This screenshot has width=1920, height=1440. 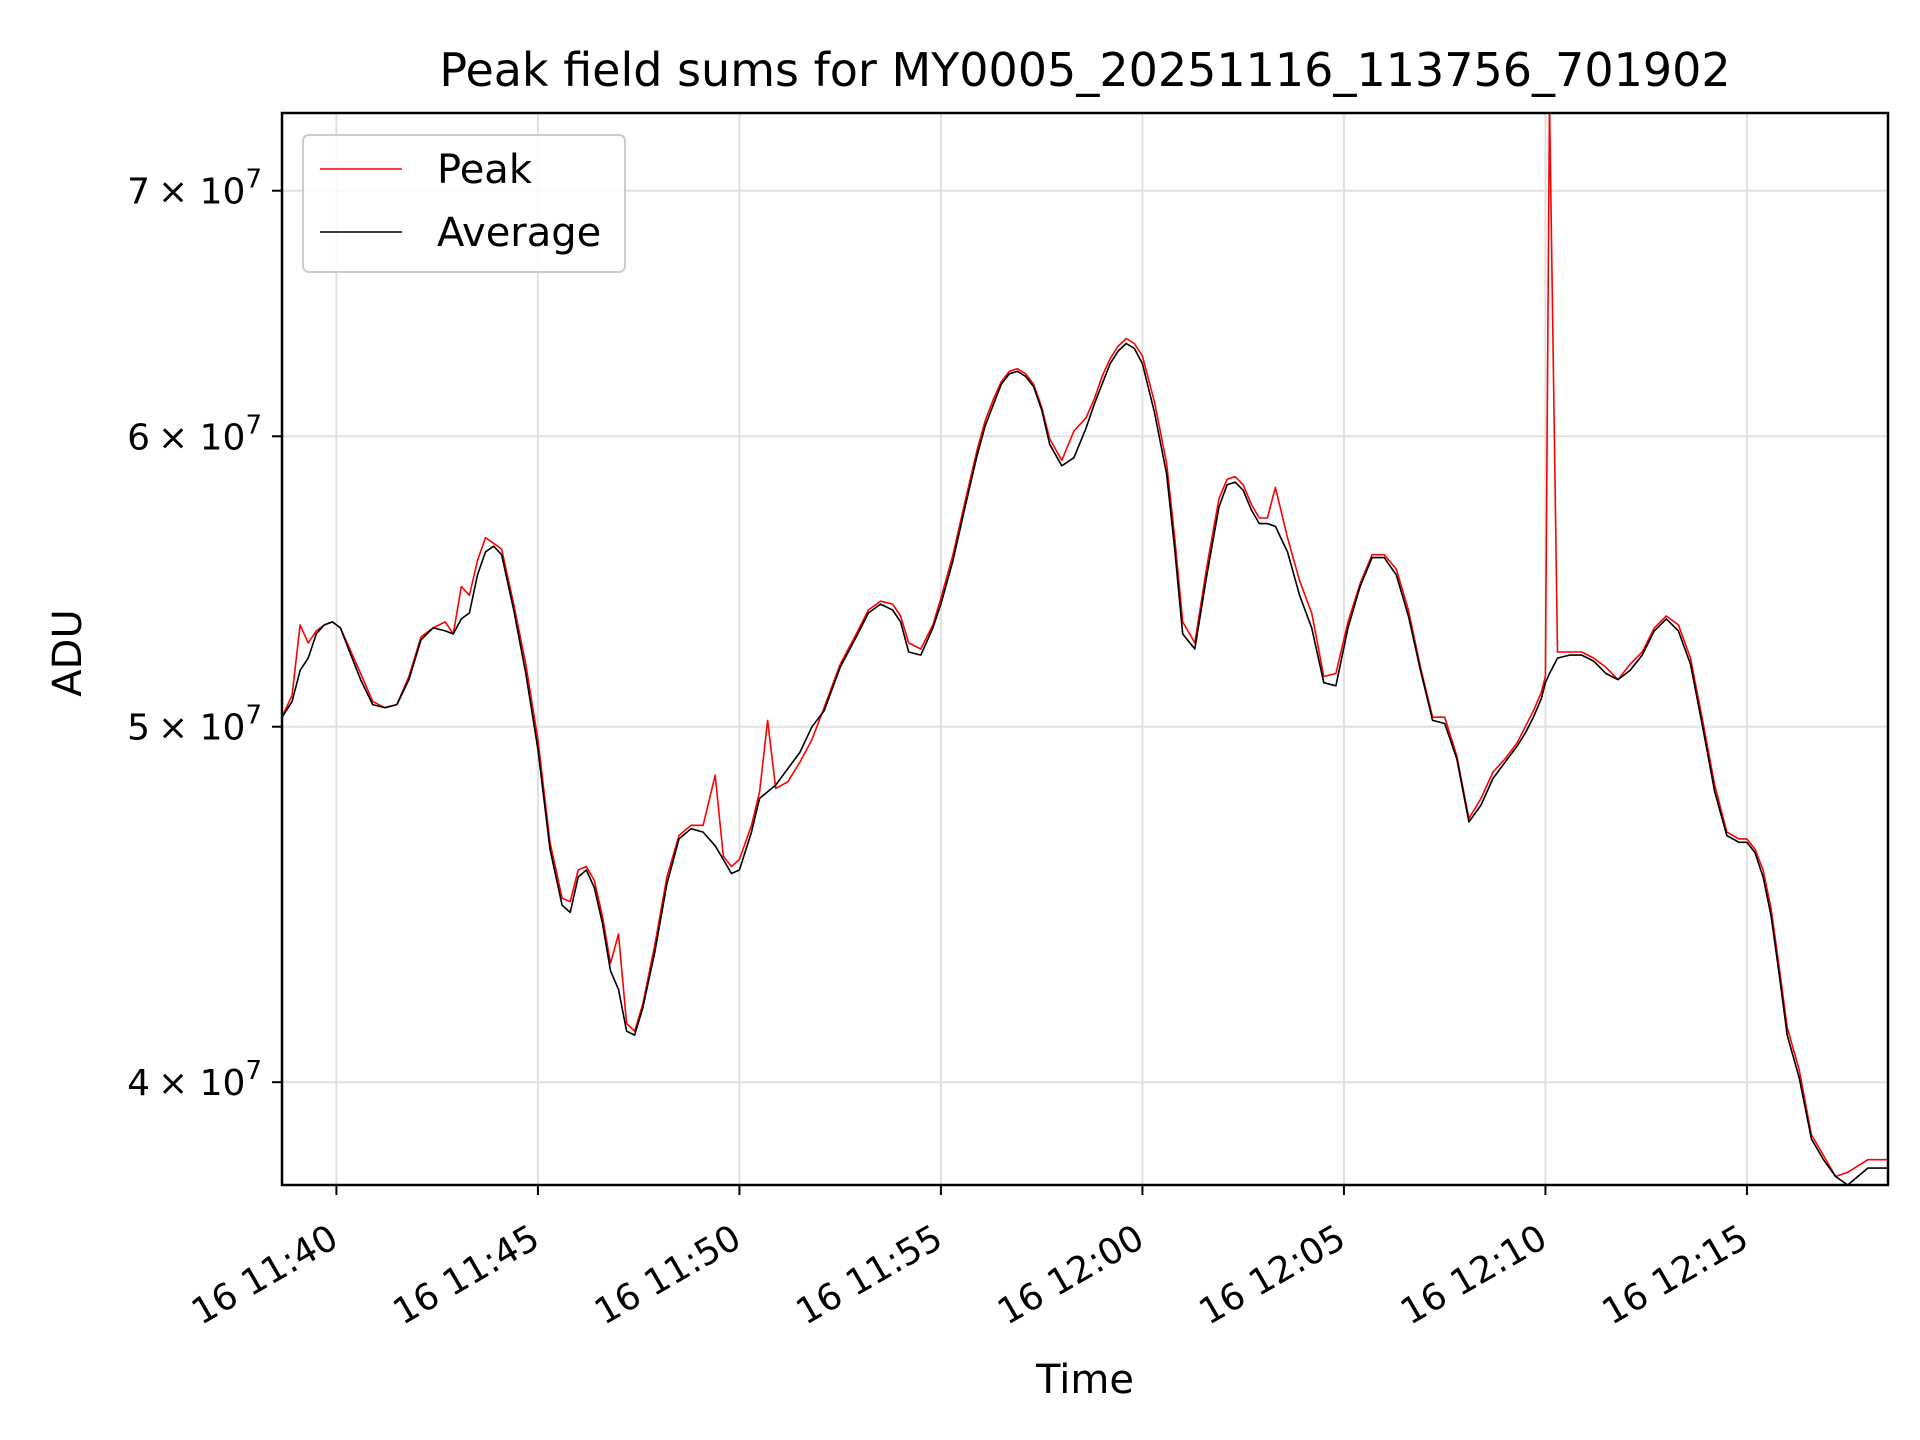 I want to click on y-tick-mantissa: 5, so click(x=138, y=728).